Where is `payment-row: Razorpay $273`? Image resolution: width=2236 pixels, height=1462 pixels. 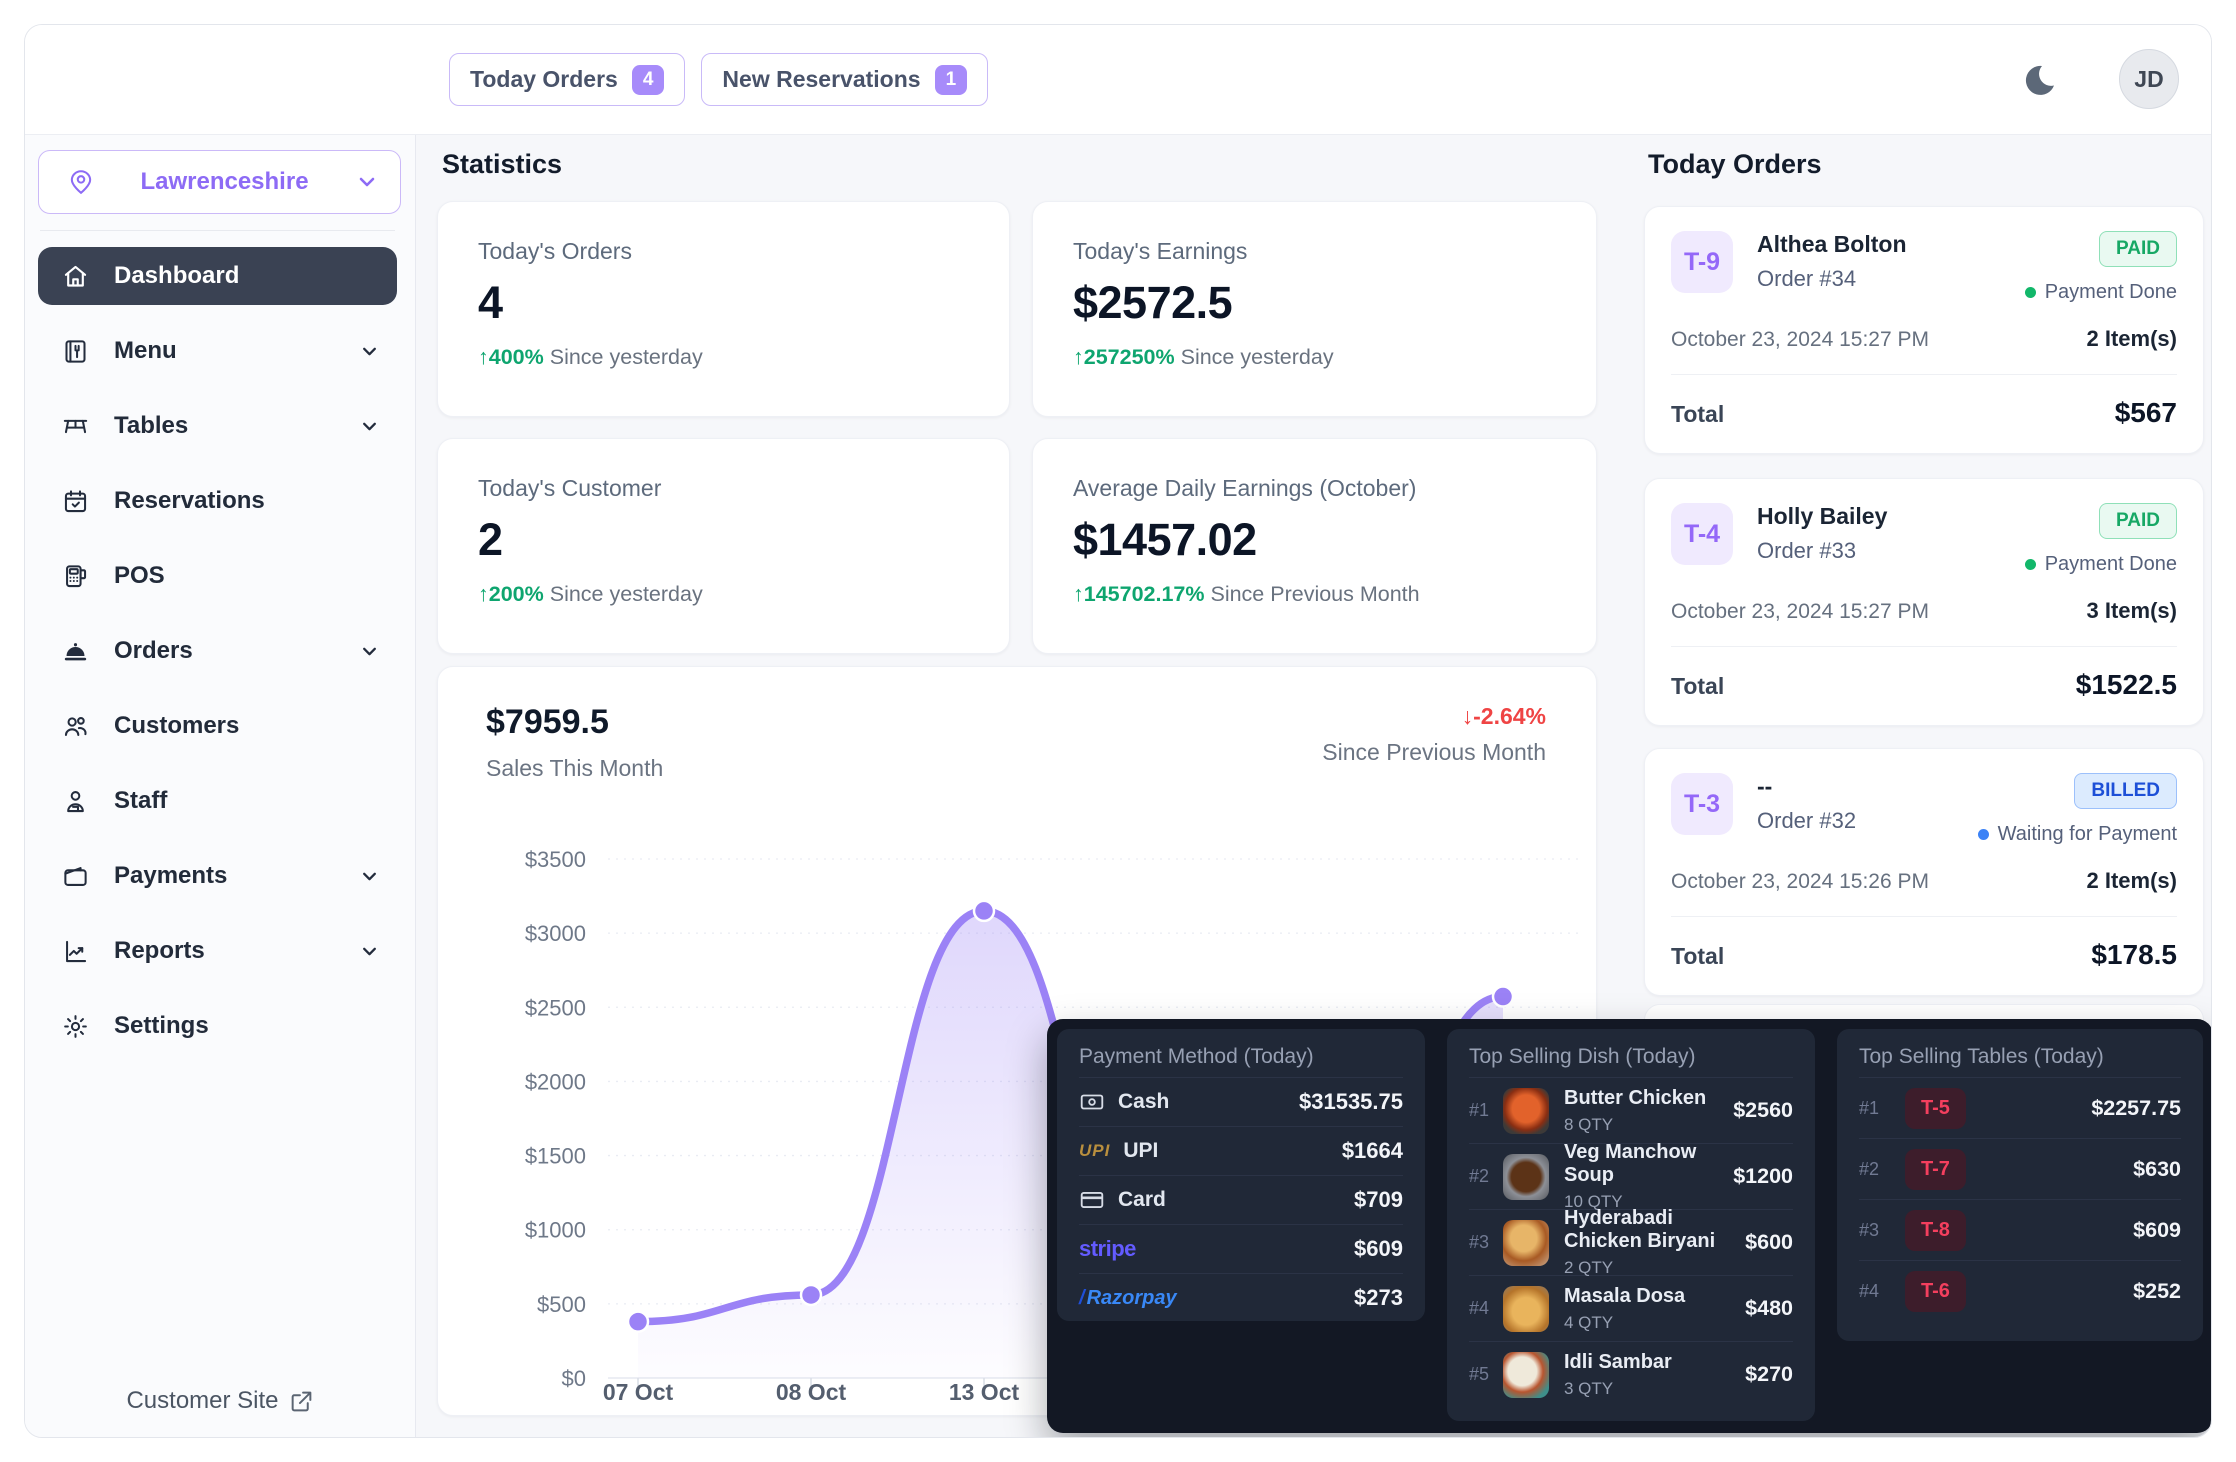
payment-row: Razorpay $273 is located at coordinates (1241, 1297).